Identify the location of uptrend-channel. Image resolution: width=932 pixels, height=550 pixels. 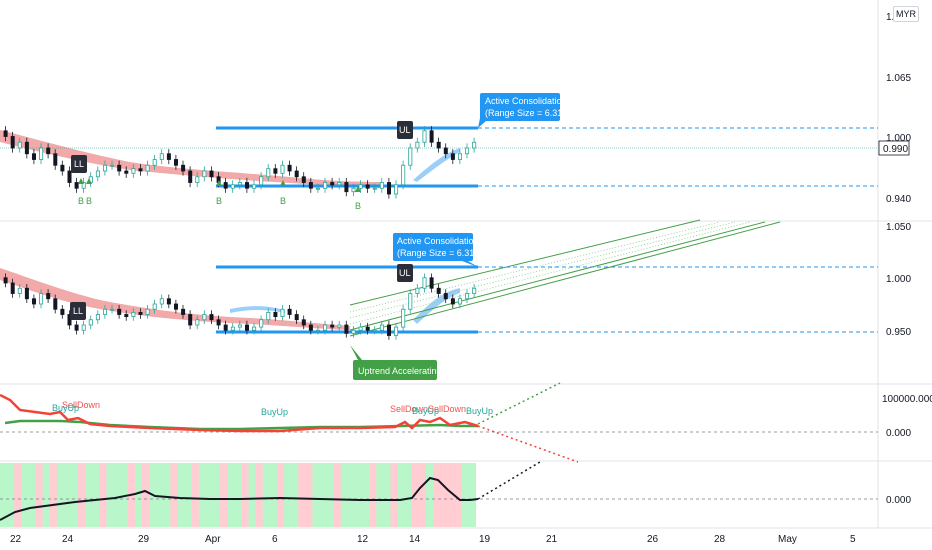
(565, 278).